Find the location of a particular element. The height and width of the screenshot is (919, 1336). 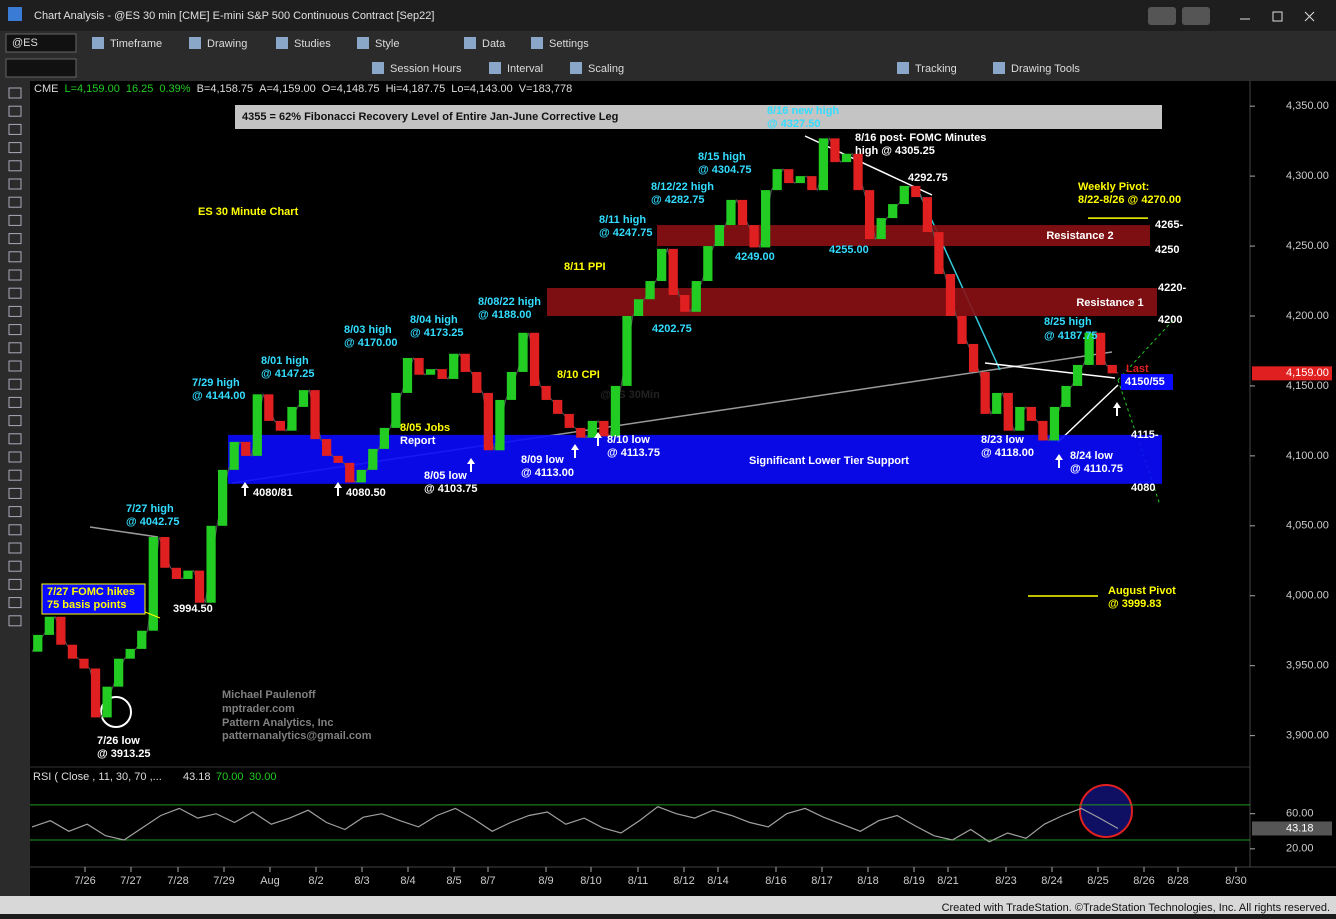

maximize-button is located at coordinates (1277, 16).